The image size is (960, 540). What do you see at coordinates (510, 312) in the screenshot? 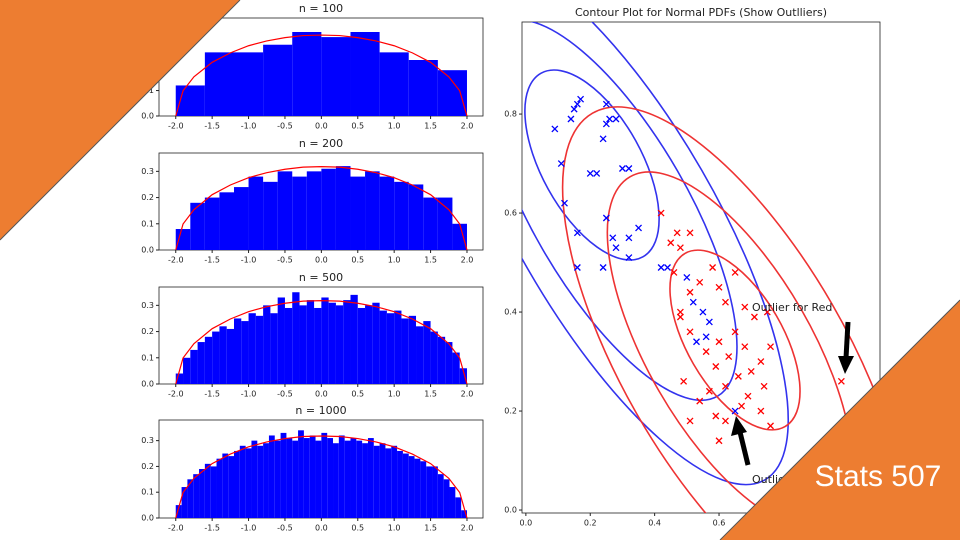
I see `y-tick-label: 0.4` at bounding box center [510, 312].